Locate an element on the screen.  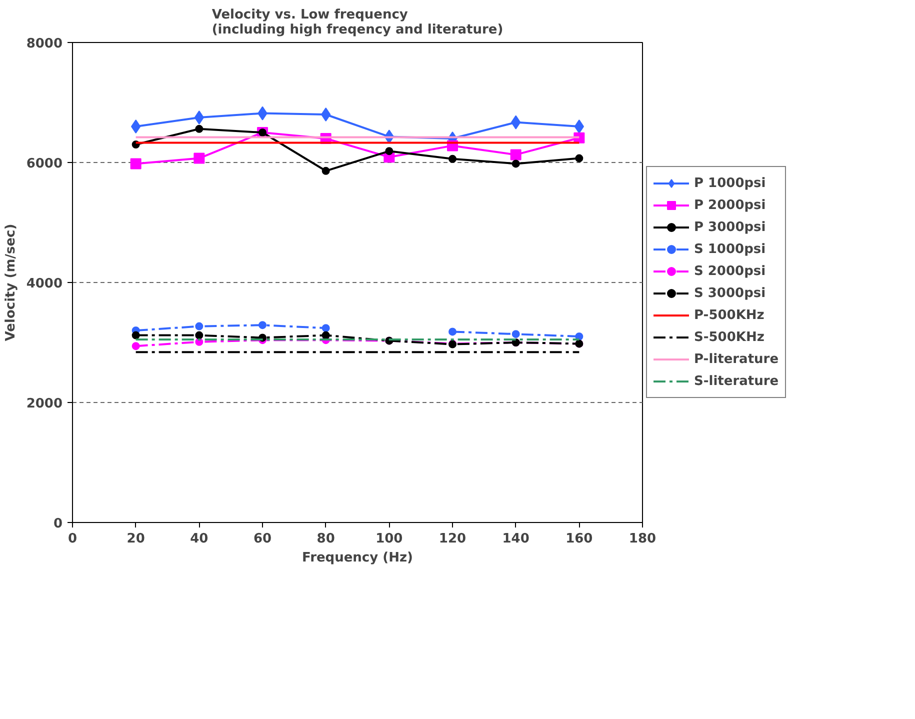
x-tick-label: 80 is located at coordinates (325, 539).